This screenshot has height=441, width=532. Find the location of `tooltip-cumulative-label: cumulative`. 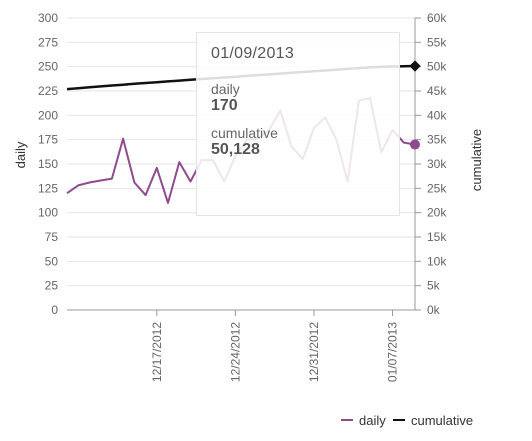

tooltip-cumulative-label: cumulative is located at coordinates (244, 133).